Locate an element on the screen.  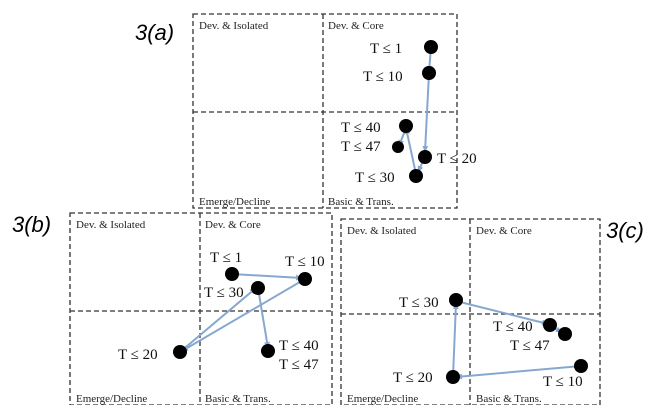
panel-b-quadrant-emerge-decline: Emerge/Decline is located at coordinates (111, 399).